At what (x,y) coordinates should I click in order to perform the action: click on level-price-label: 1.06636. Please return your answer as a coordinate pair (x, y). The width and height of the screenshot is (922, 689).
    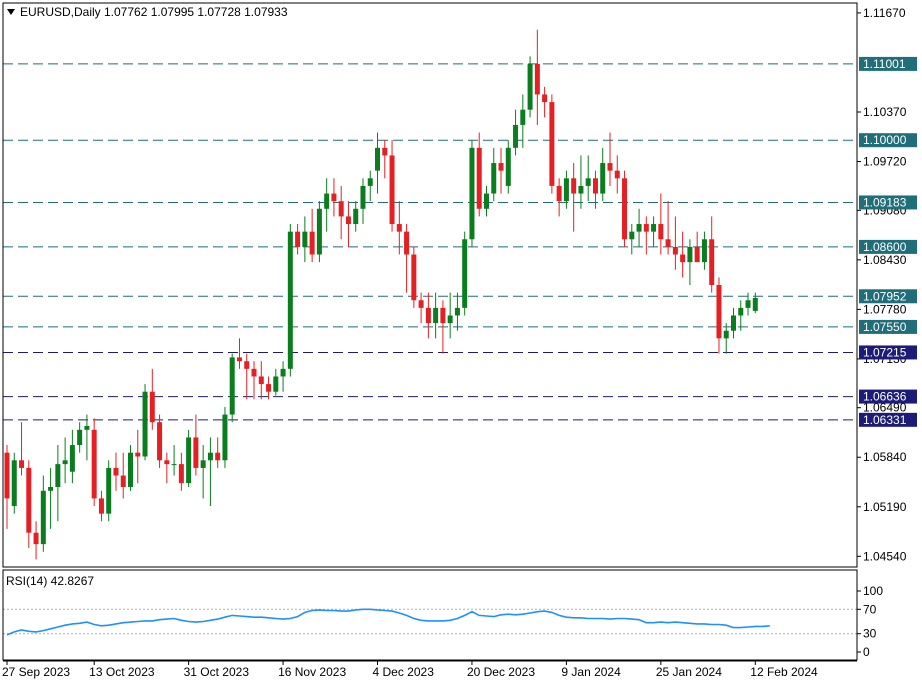
    Looking at the image, I should click on (885, 397).